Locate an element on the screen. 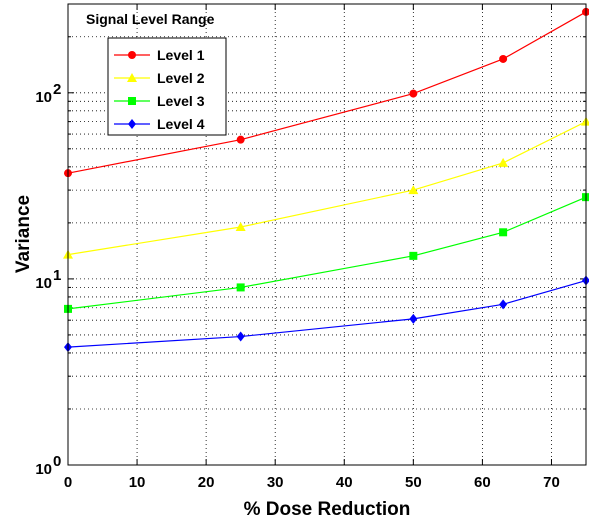 Image resolution: width=589 pixels, height=527 pixels. legend-item: Level 1 is located at coordinates (159, 55).